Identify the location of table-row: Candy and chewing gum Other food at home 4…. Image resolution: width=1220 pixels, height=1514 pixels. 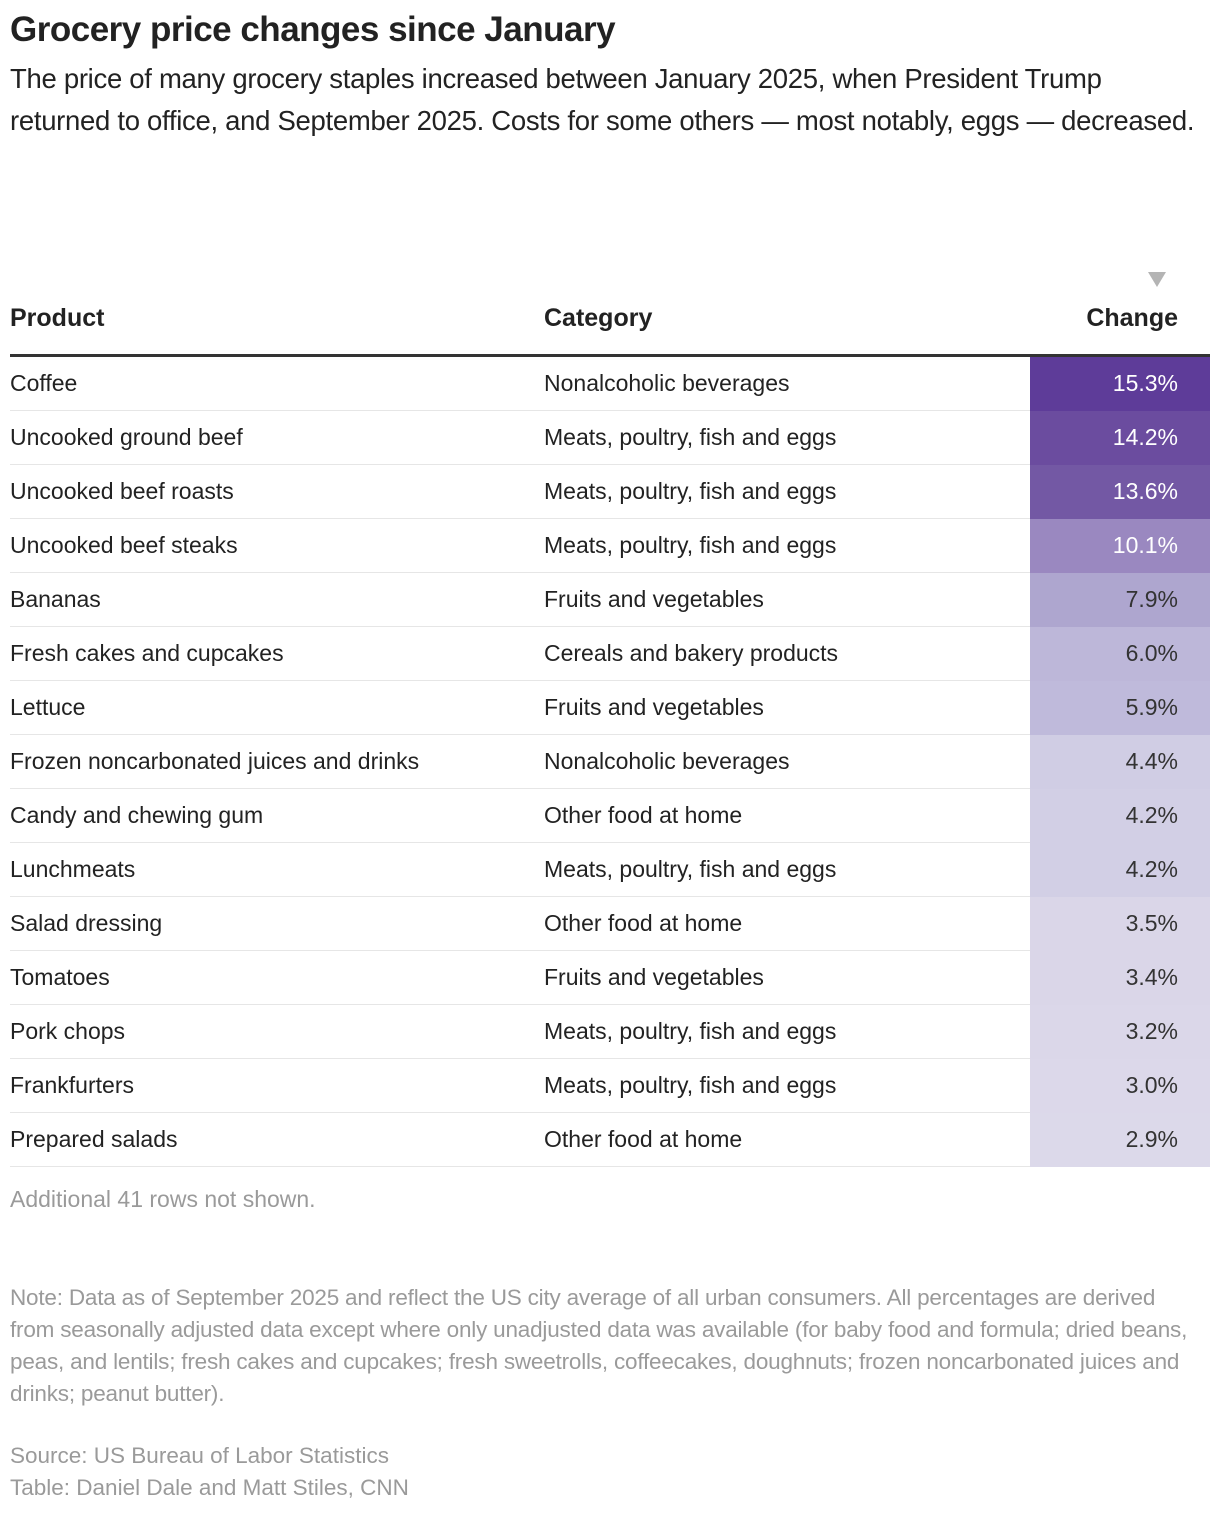
(610, 816).